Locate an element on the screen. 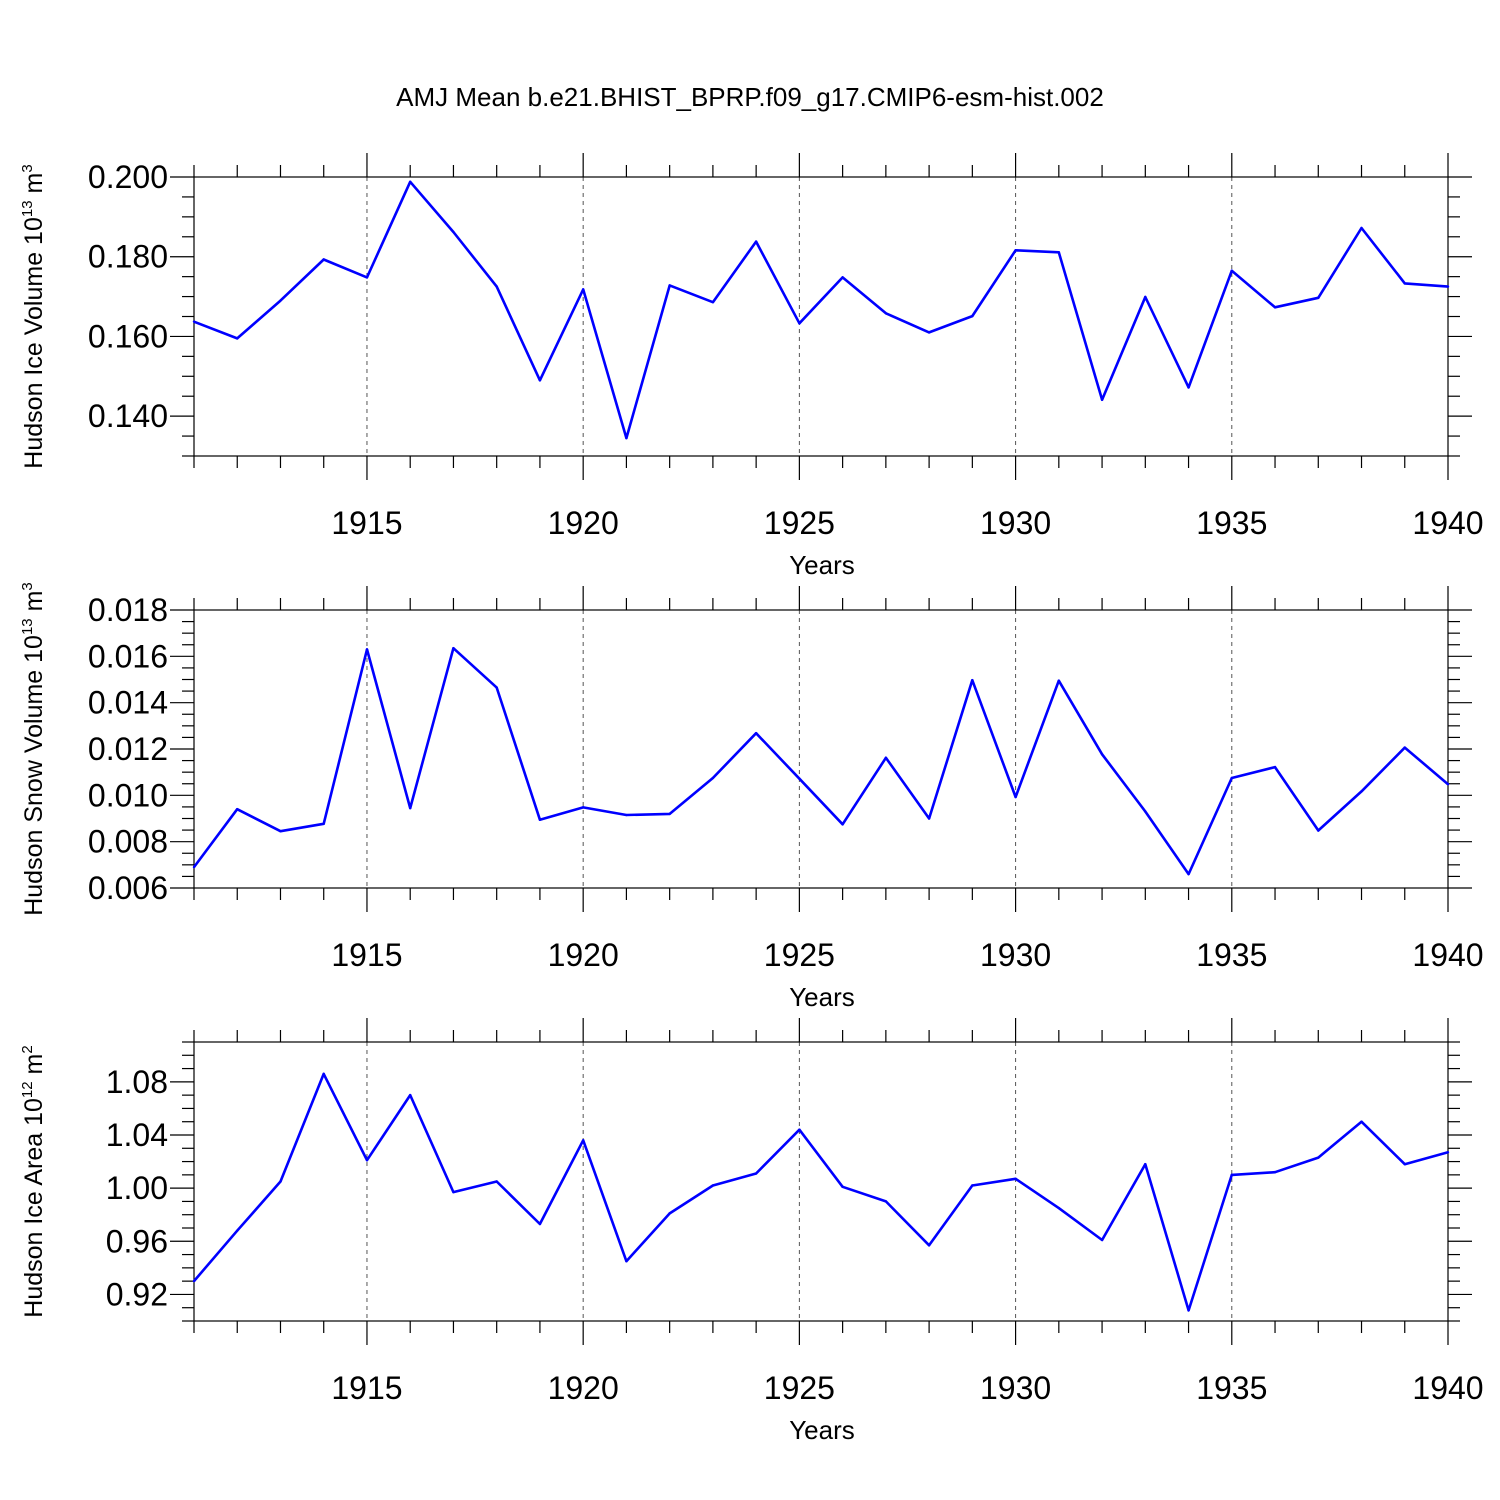 The height and width of the screenshot is (1500, 1500). y-tick-label: 0.018 is located at coordinates (128, 610).